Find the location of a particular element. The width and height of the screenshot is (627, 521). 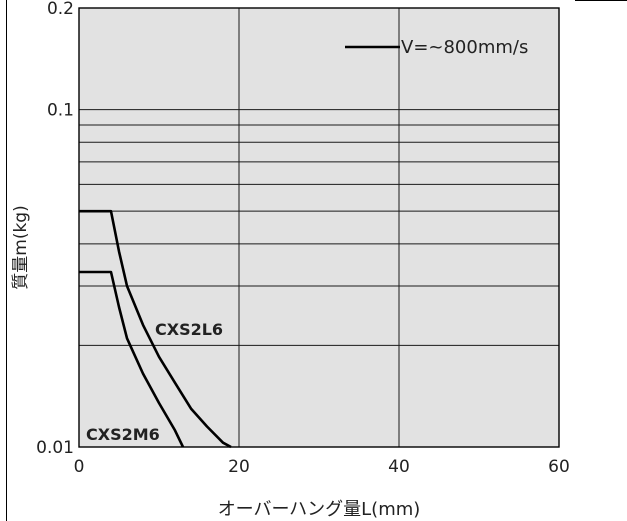

y-tick-label-0.01: 0.01 is located at coordinates (55, 448).